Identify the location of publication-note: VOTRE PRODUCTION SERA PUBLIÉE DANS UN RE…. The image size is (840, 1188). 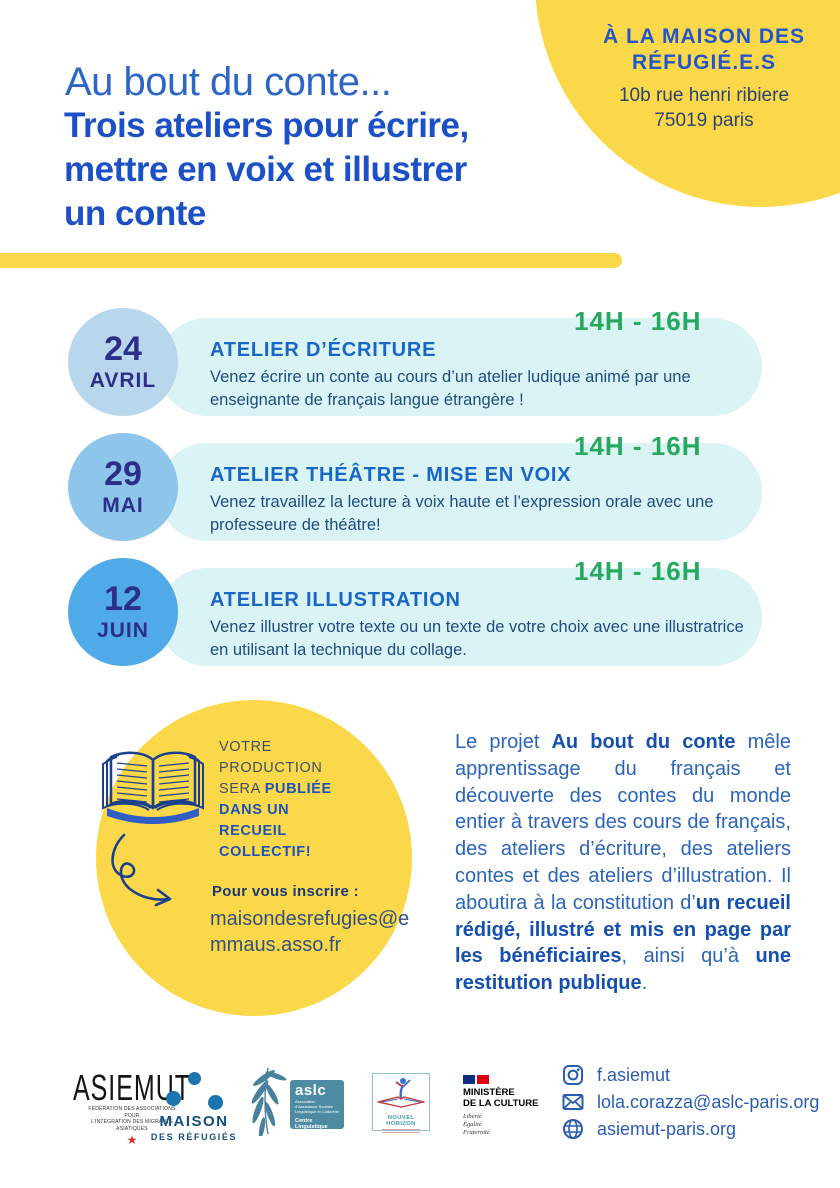
(306, 800).